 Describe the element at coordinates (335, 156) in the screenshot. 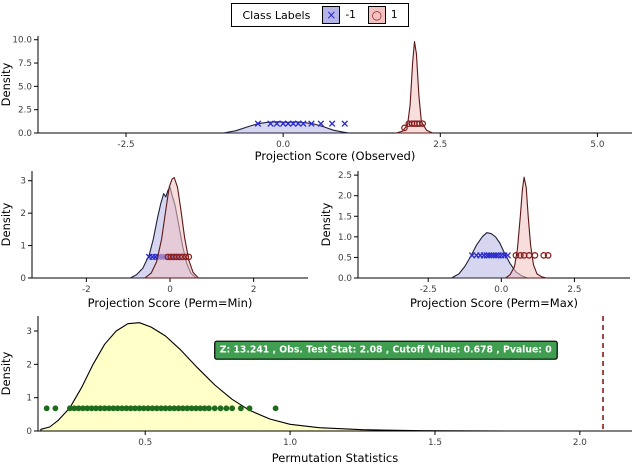

I see `x-axis-label: Projection Score (Observed)` at that location.